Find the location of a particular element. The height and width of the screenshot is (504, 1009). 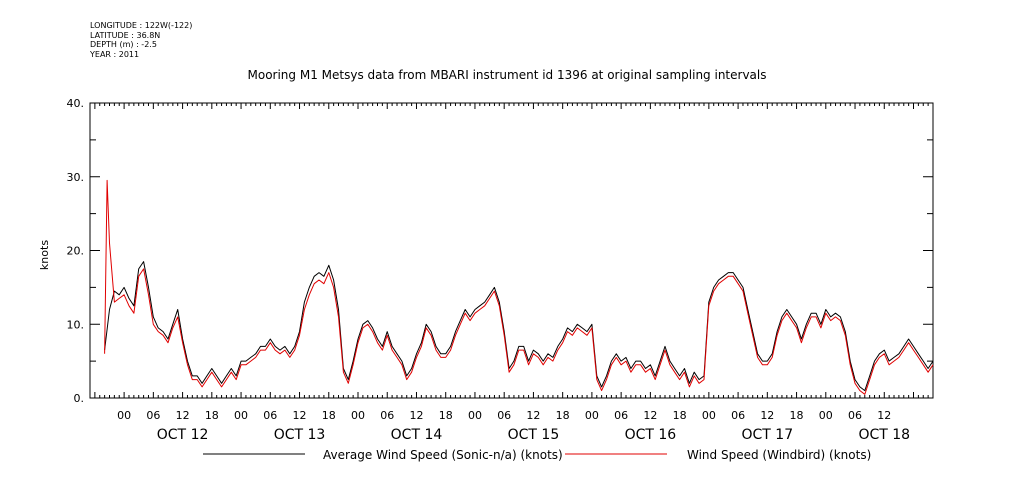

x-day-label: OCT 14 is located at coordinates (417, 435).